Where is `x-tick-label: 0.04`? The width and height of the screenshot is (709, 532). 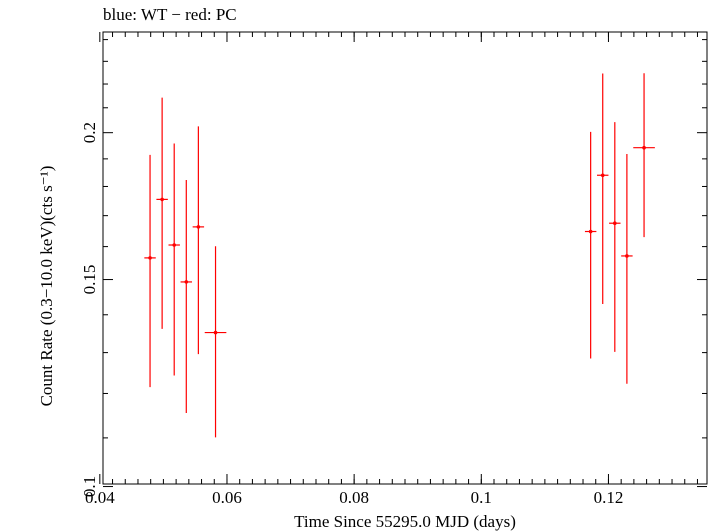 x-tick-label: 0.04 is located at coordinates (100, 497).